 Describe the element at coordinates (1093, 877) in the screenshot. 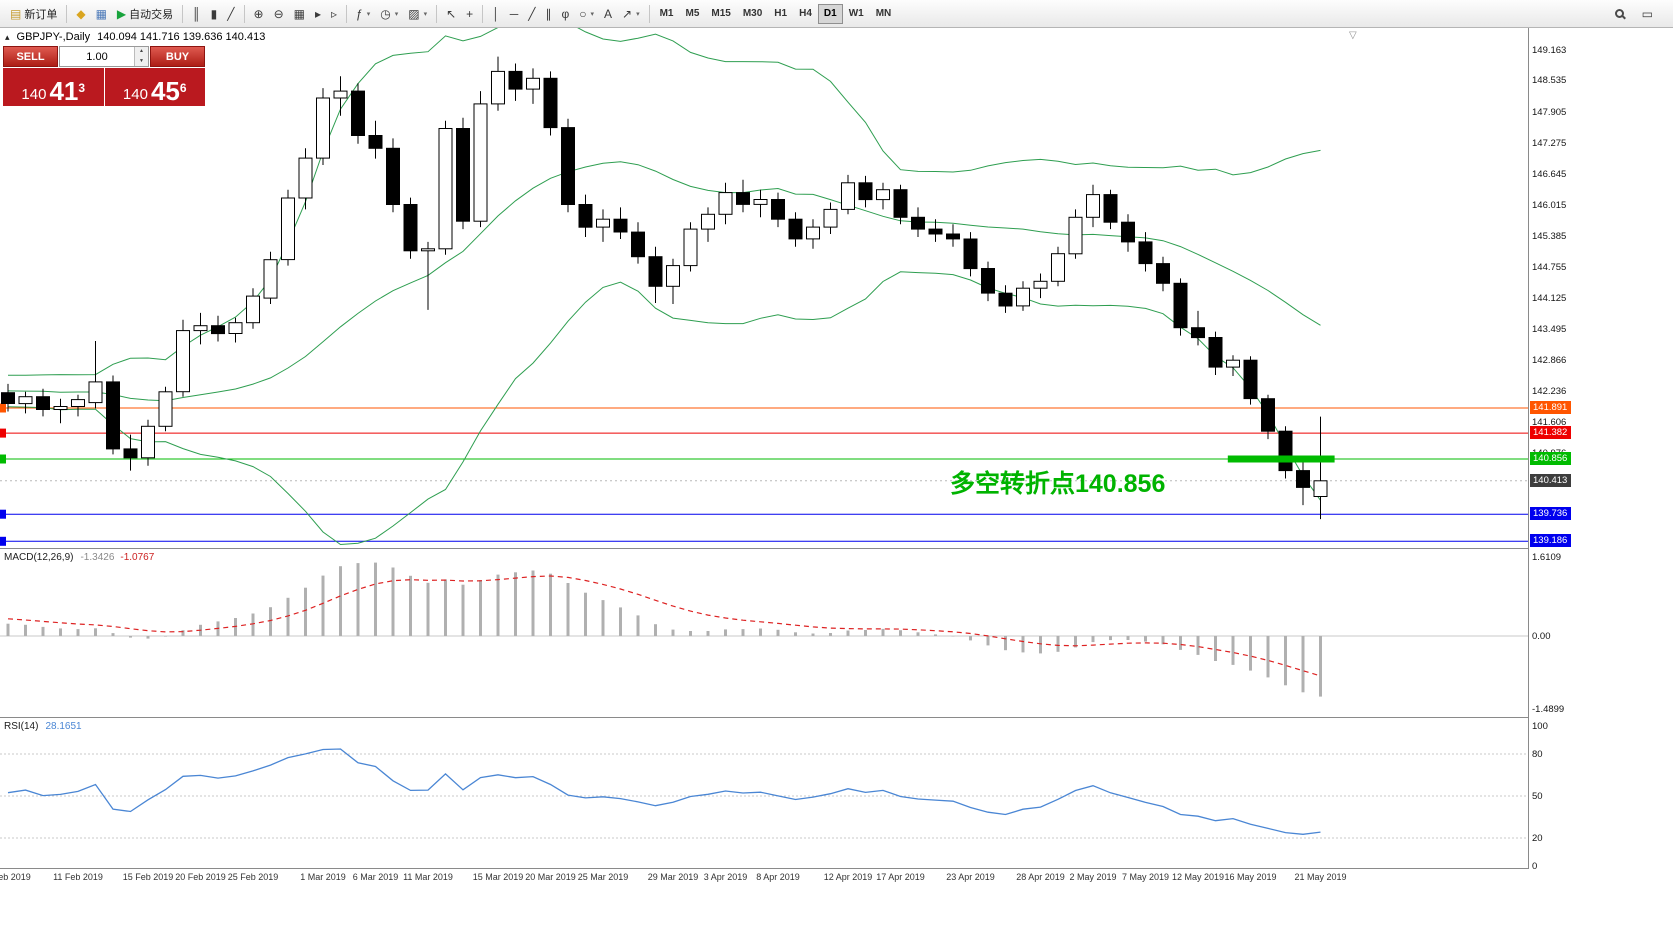

I see `date-label: 2 May 2019` at that location.